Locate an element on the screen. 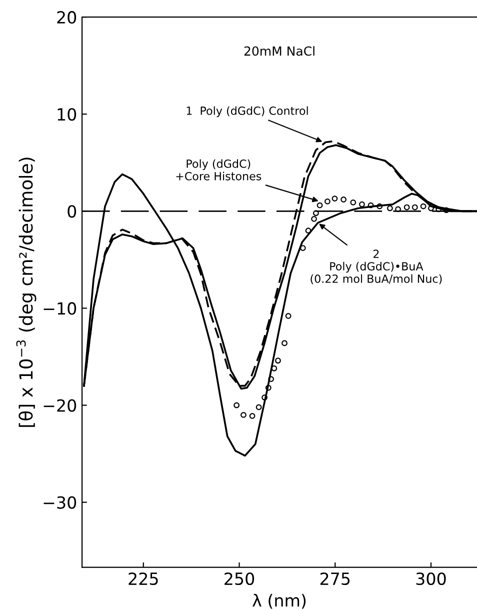  annotation: 20mM NaCl is located at coordinates (279, 51).